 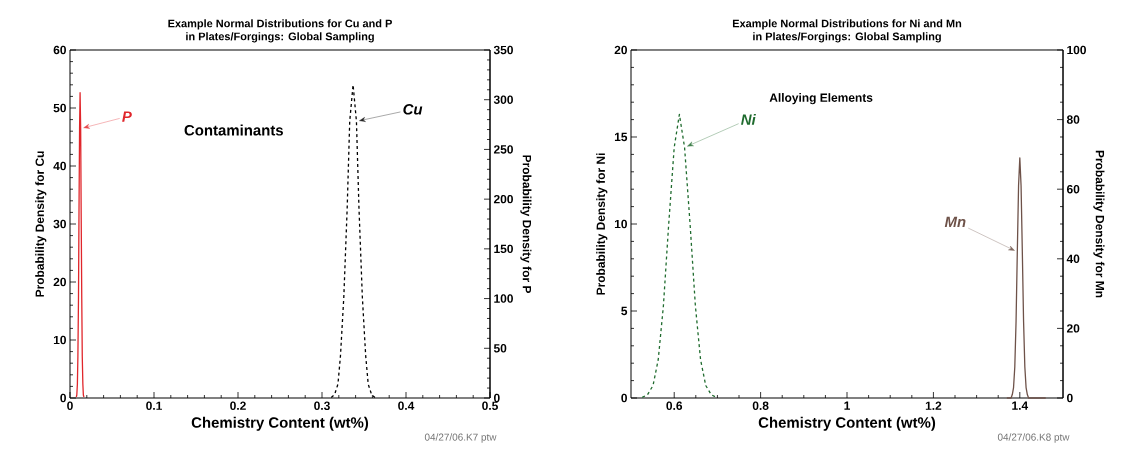 What do you see at coordinates (933, 405) in the screenshot?
I see `x-tick-label: 1.2` at bounding box center [933, 405].